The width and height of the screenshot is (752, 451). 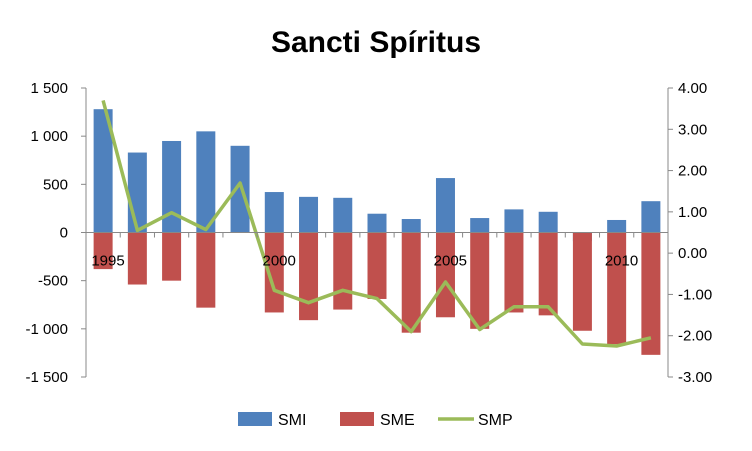 What do you see at coordinates (343, 271) in the screenshot?
I see `bar-sme-2002` at bounding box center [343, 271].